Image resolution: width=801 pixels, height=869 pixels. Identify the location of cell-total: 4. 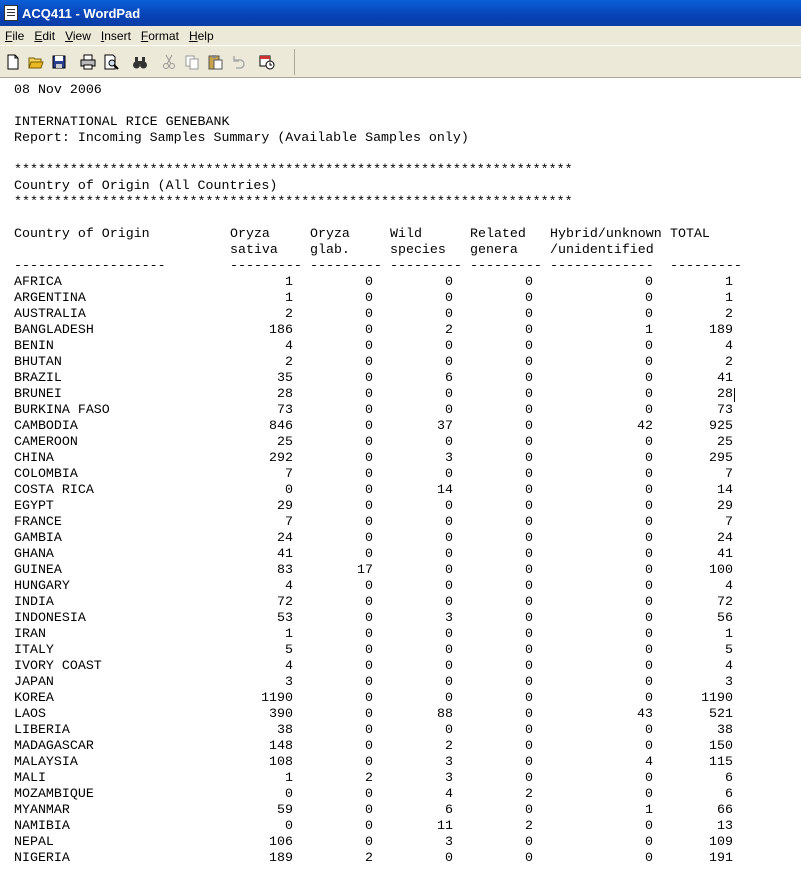
(729, 665).